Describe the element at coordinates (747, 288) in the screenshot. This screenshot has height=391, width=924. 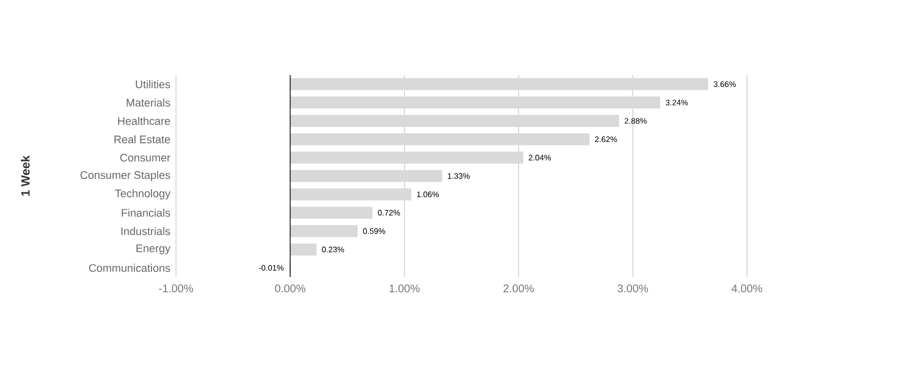
I see `x-tick-label: 4.00%` at that location.